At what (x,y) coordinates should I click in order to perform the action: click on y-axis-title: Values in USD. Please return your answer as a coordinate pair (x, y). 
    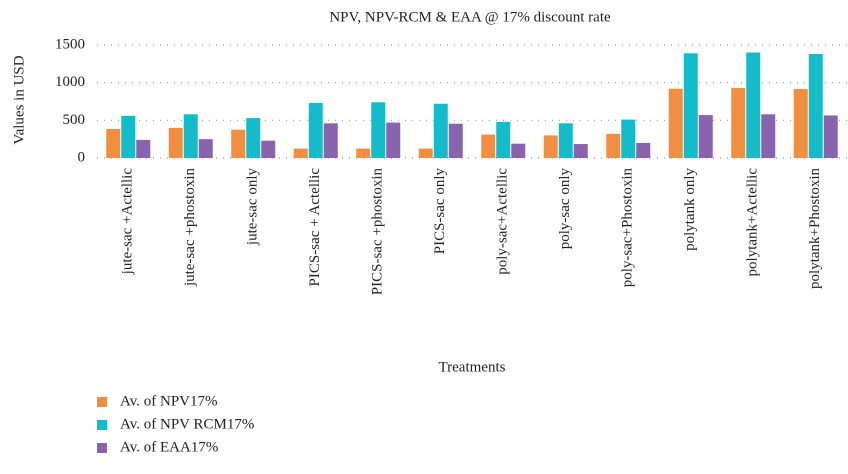
    Looking at the image, I should click on (19, 99).